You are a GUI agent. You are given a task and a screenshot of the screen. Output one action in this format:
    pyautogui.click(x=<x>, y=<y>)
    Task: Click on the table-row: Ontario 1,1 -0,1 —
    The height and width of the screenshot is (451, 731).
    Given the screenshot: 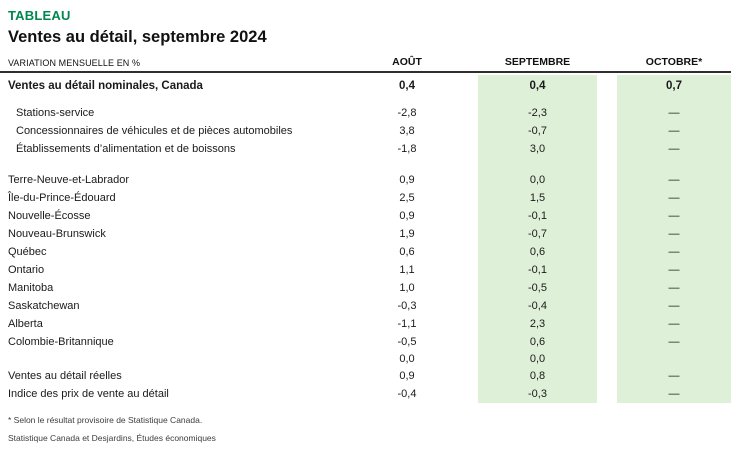 What is the action you would take?
    pyautogui.click(x=365, y=270)
    